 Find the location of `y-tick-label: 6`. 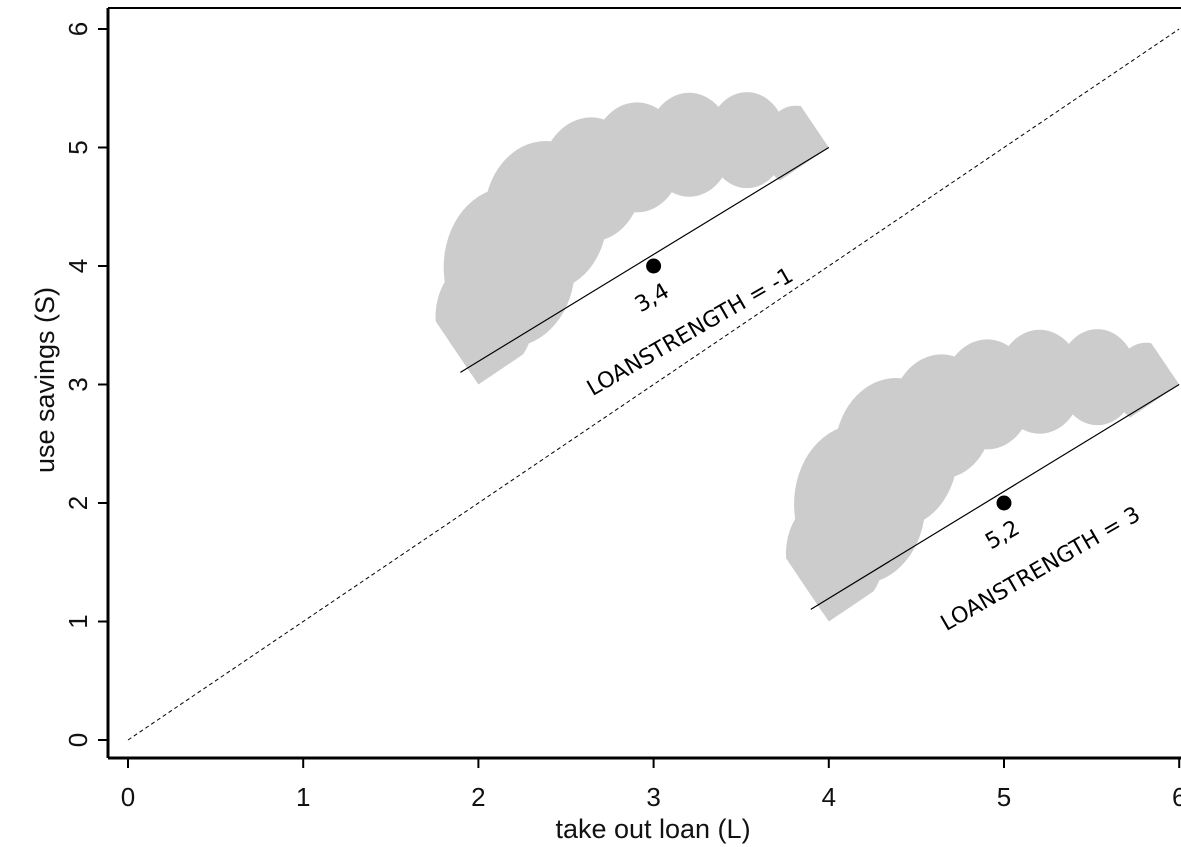

y-tick-label: 6 is located at coordinates (78, 29).